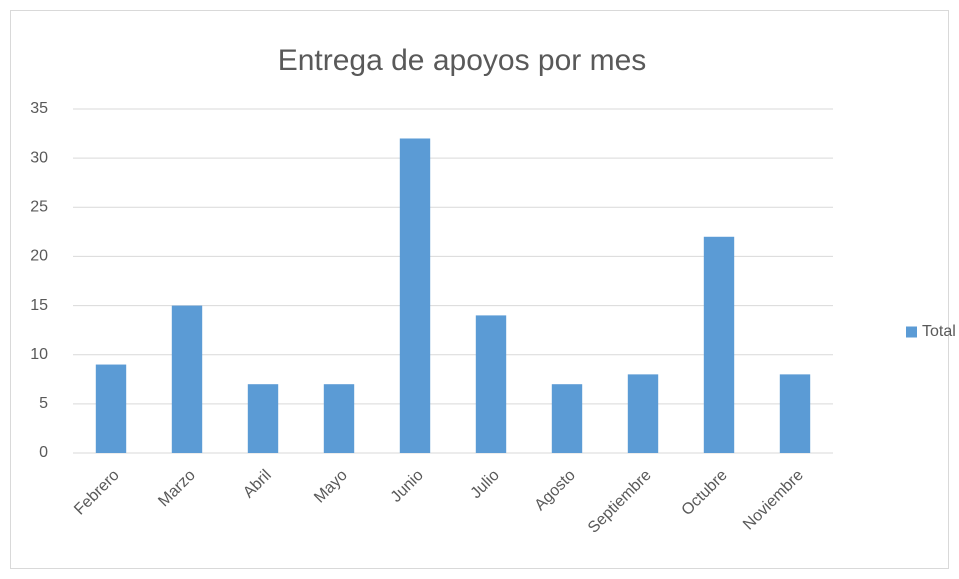 This screenshot has width=959, height=579. Describe the element at coordinates (39, 305) in the screenshot. I see `y-tick-label: 15` at that location.